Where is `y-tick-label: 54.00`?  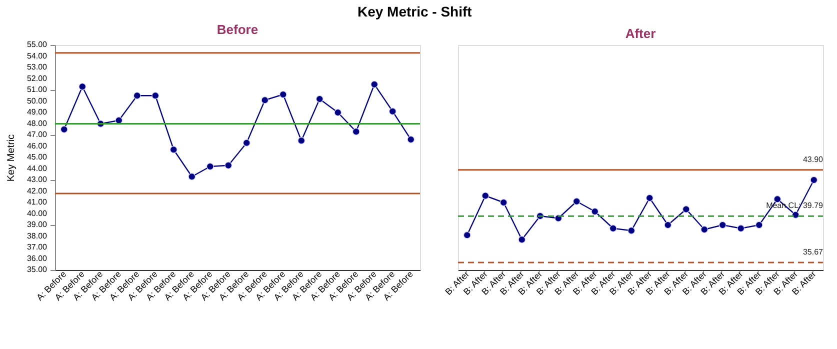 y-tick-label: 54.00 is located at coordinates (37, 55).